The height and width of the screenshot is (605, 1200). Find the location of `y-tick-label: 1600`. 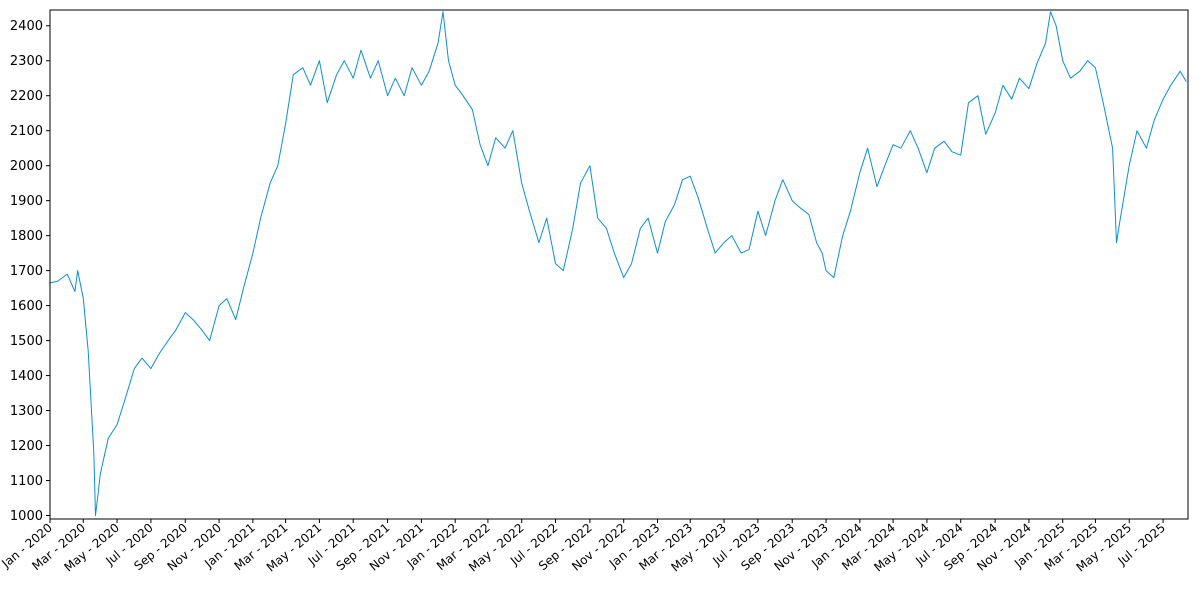

y-tick-label: 1600 is located at coordinates (26, 306).